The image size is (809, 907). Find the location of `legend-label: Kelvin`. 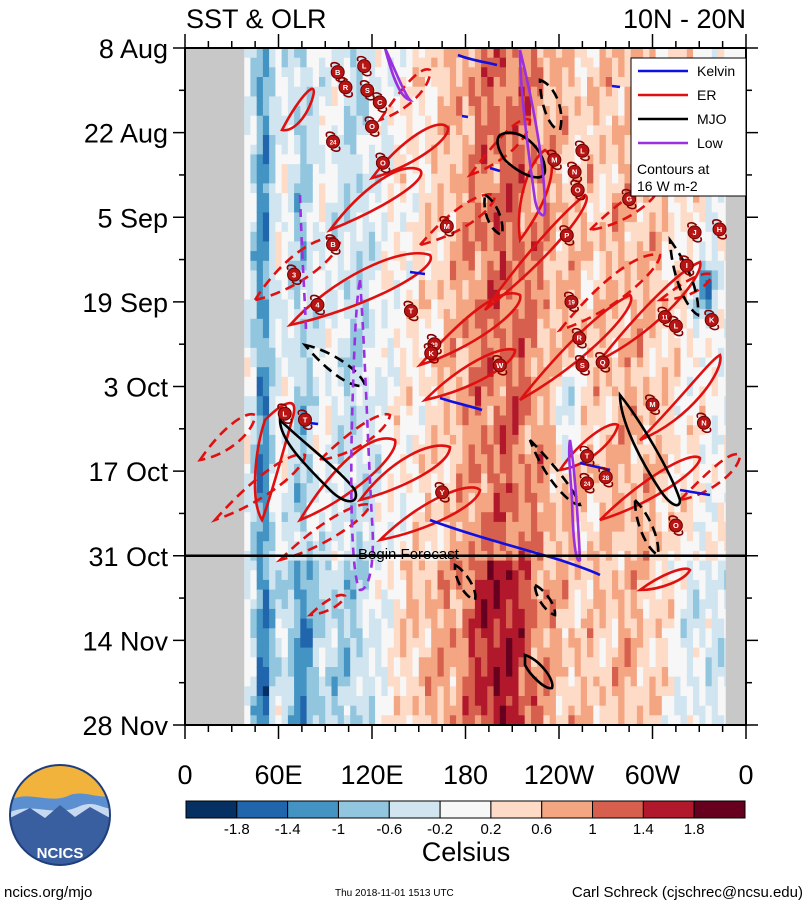

legend-label: Kelvin is located at coordinates (716, 71).